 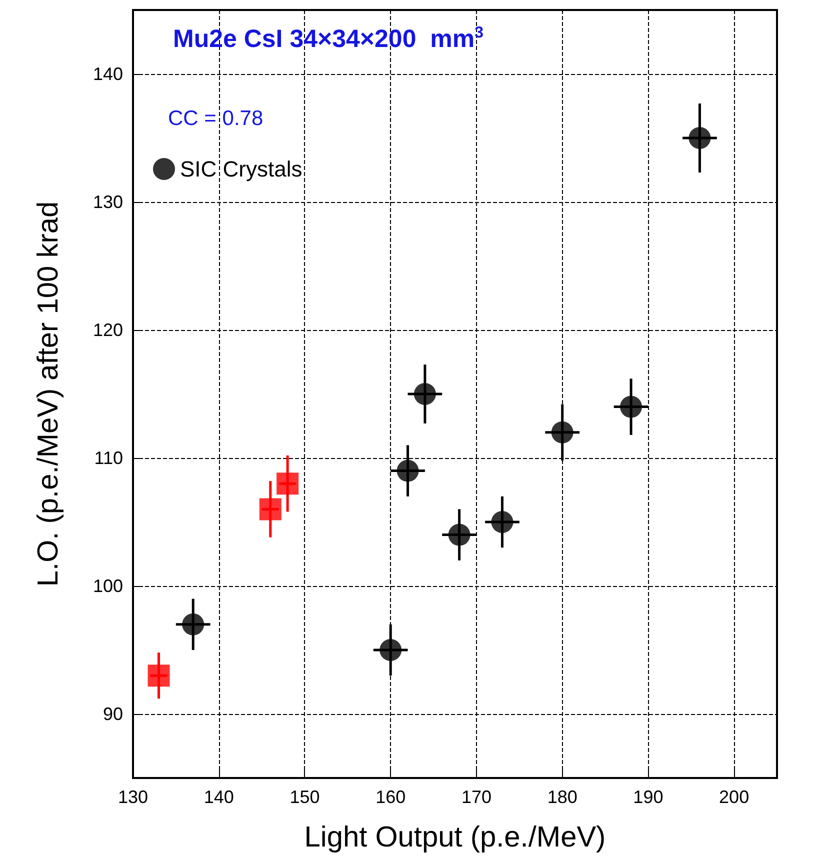 What do you see at coordinates (648, 797) in the screenshot?
I see `x-tick-label: 190` at bounding box center [648, 797].